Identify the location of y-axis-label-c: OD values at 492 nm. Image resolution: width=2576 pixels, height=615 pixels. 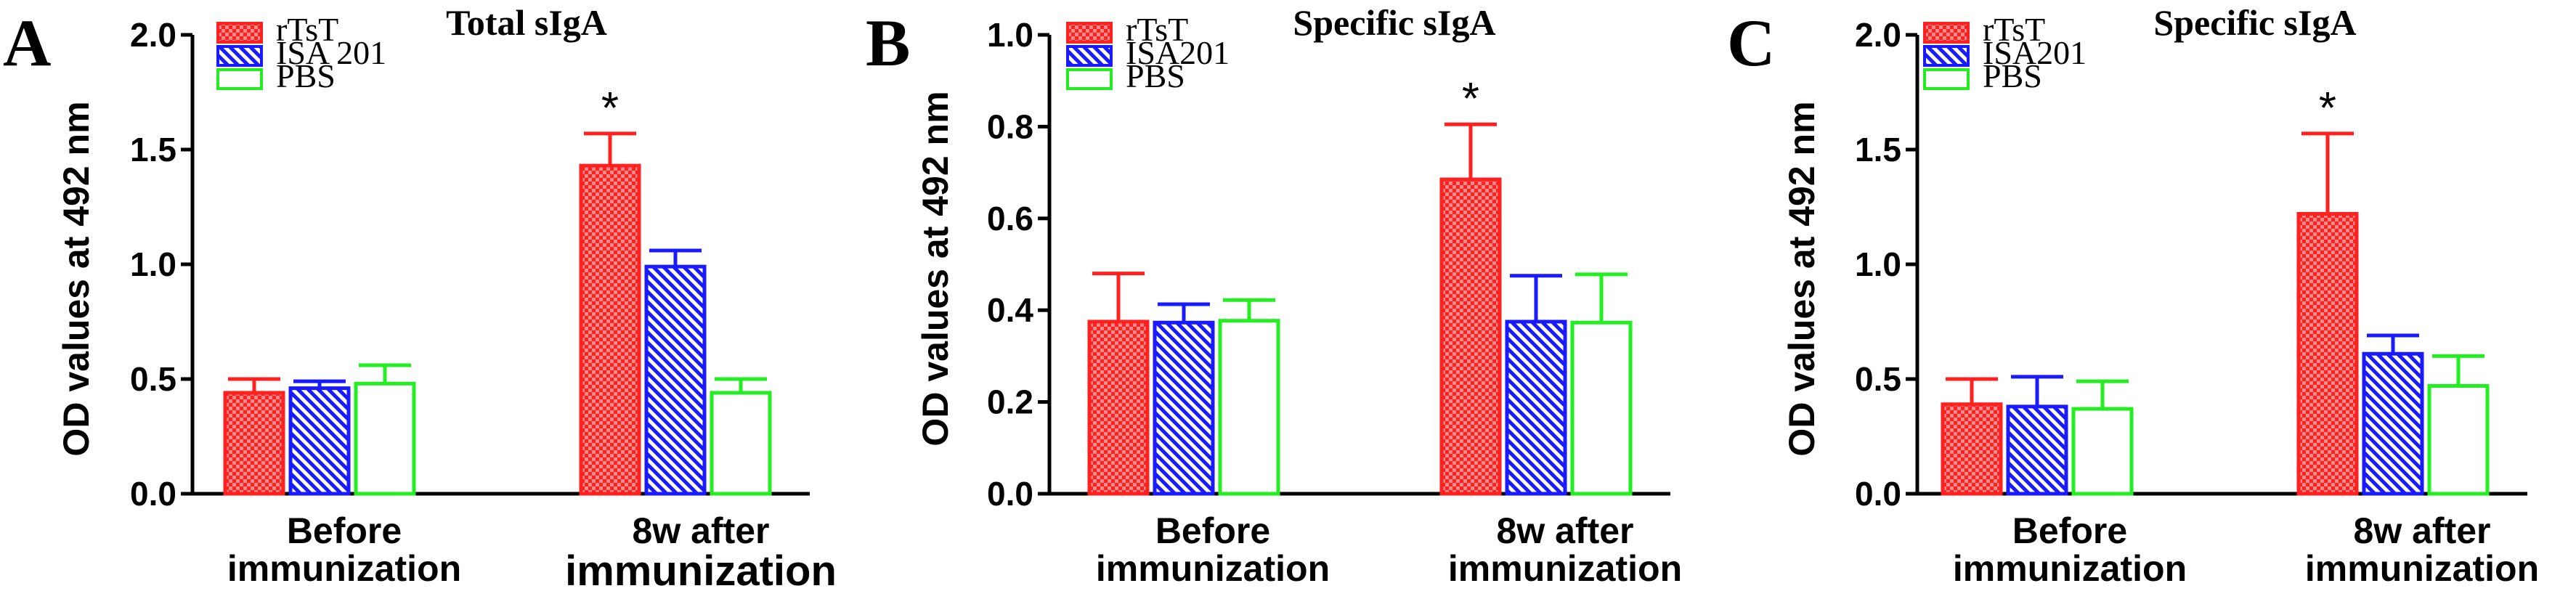
(1801, 278).